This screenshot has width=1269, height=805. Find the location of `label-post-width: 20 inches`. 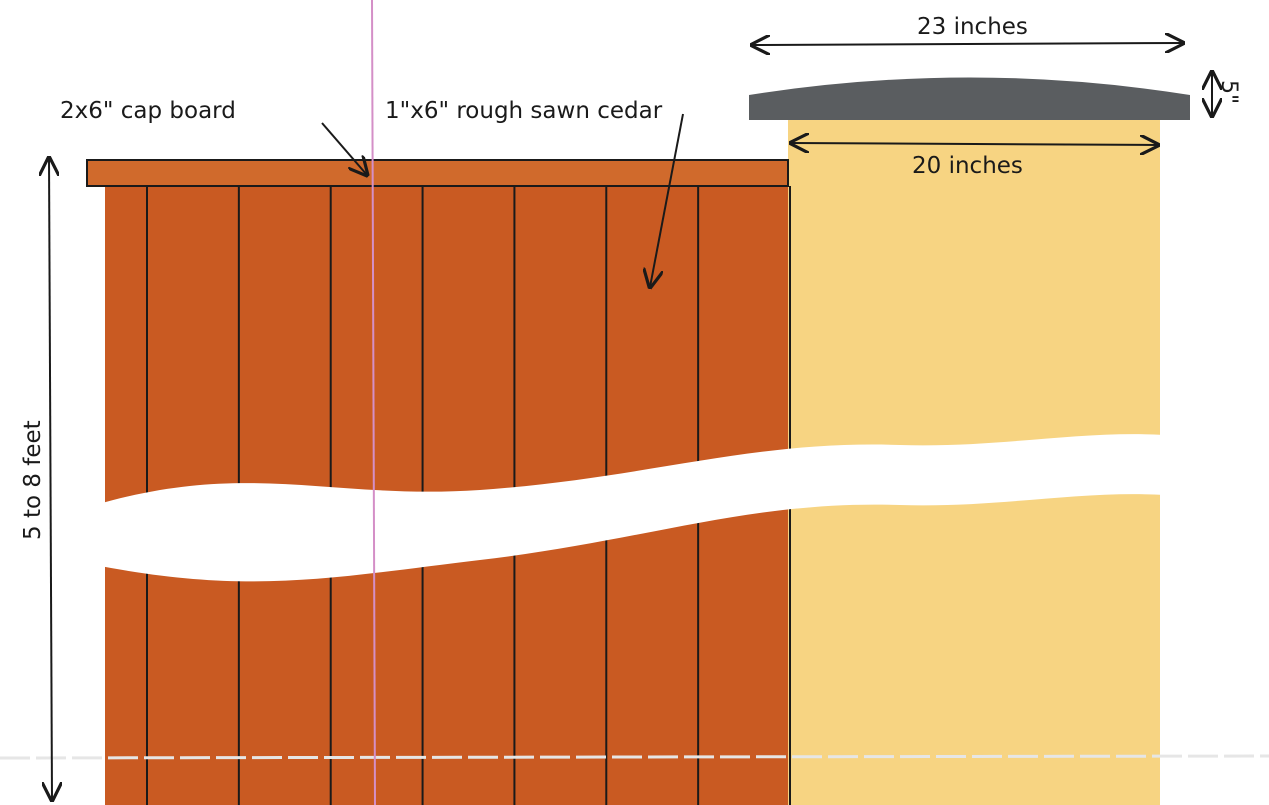

label-post-width: 20 inches is located at coordinates (967, 166).